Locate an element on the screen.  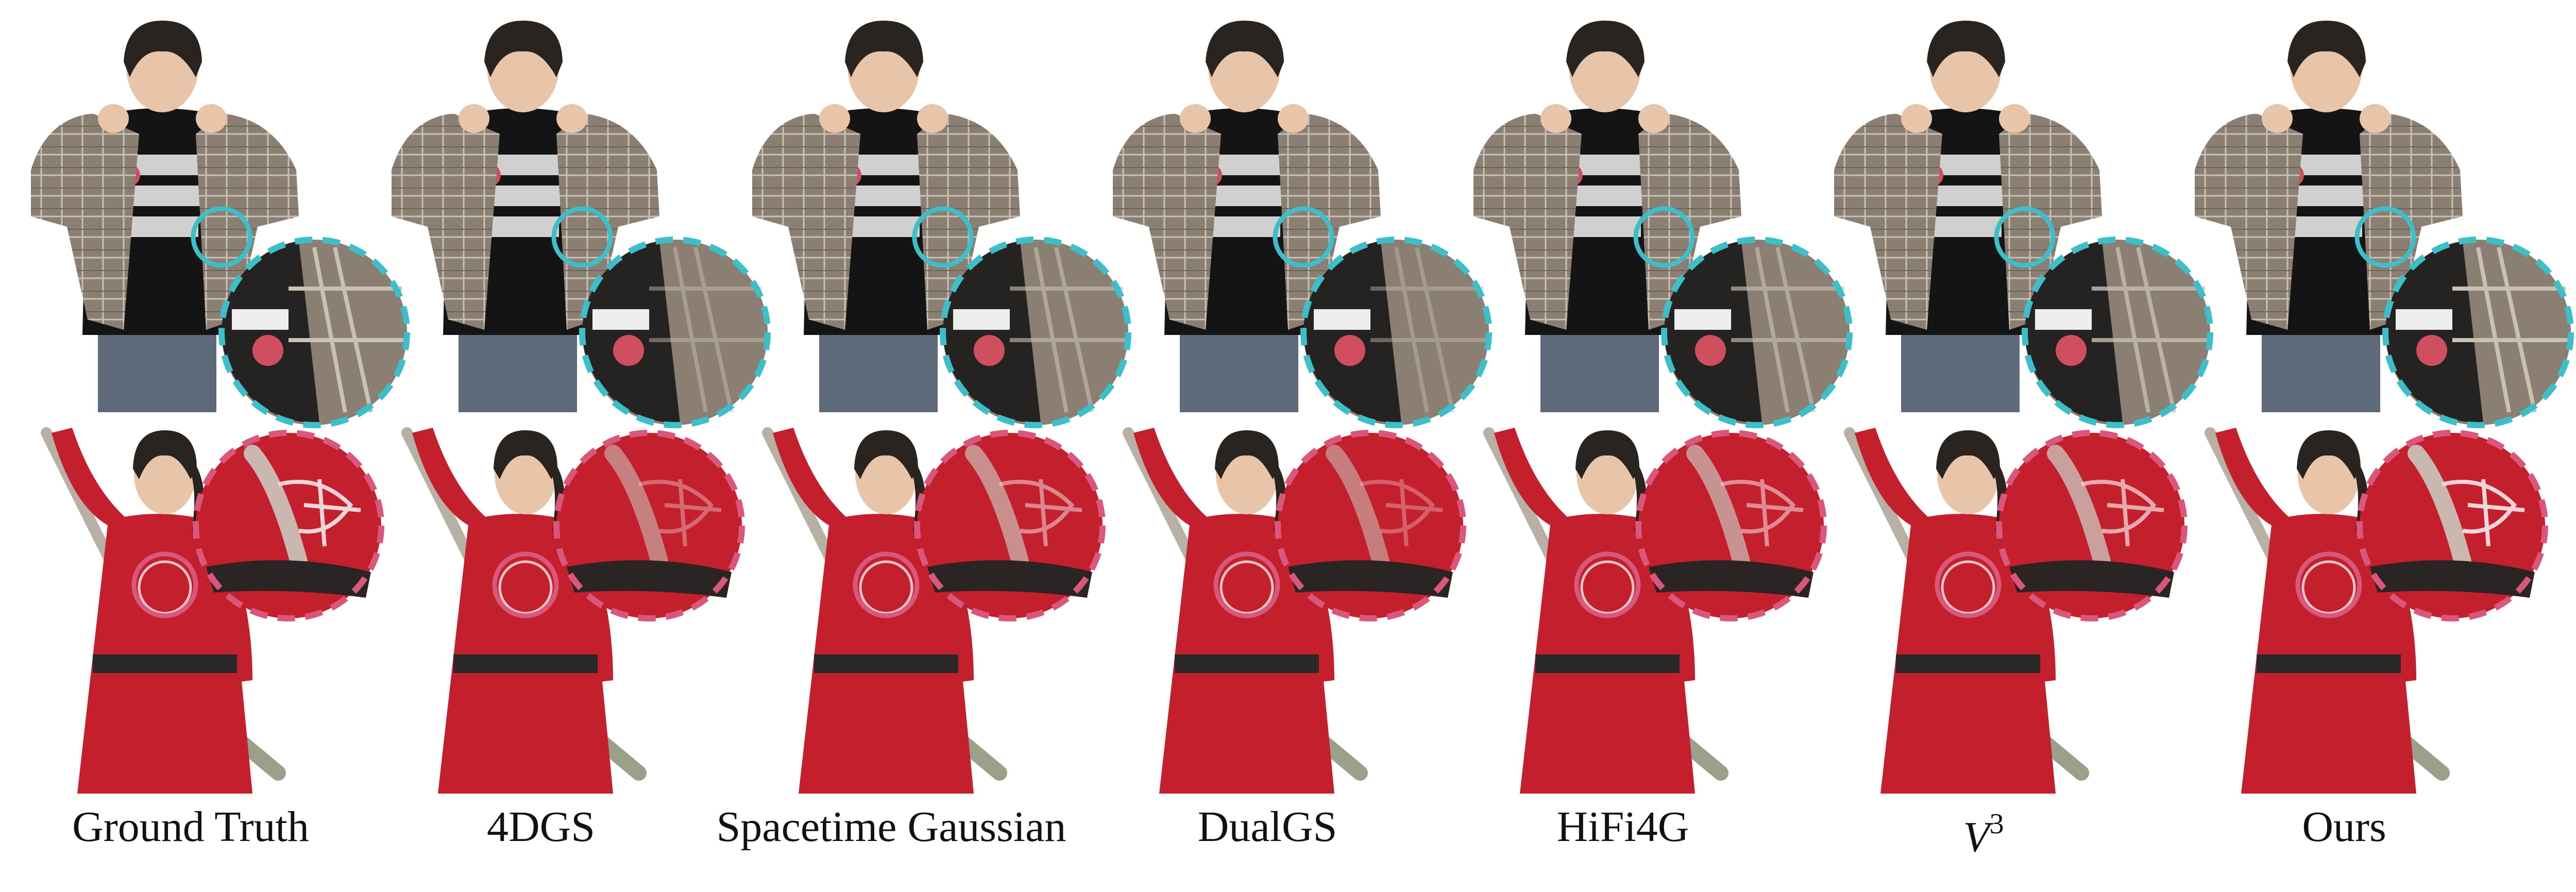
caption-hifi4g: HiFi4G is located at coordinates (1622, 827).